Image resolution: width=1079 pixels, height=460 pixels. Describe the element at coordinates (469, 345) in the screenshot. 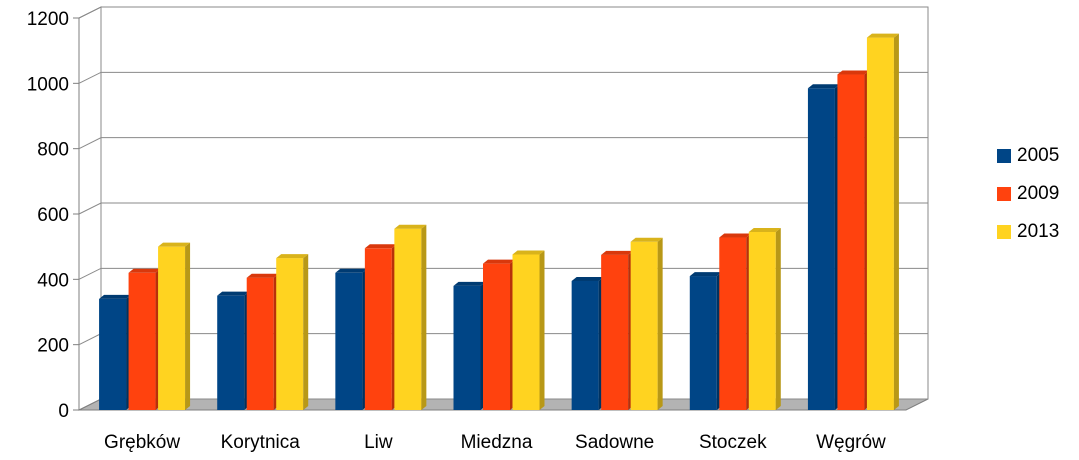

I see `bar-2005-Miedzna` at that location.